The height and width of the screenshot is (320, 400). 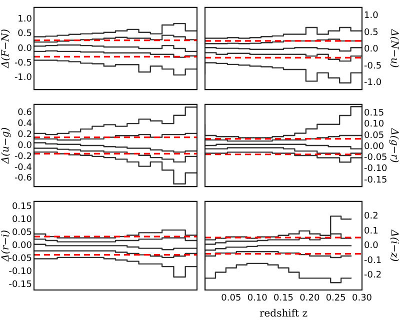 What do you see at coordinates (362, 299) in the screenshot?
I see `x-tick-label: 0.30` at bounding box center [362, 299].